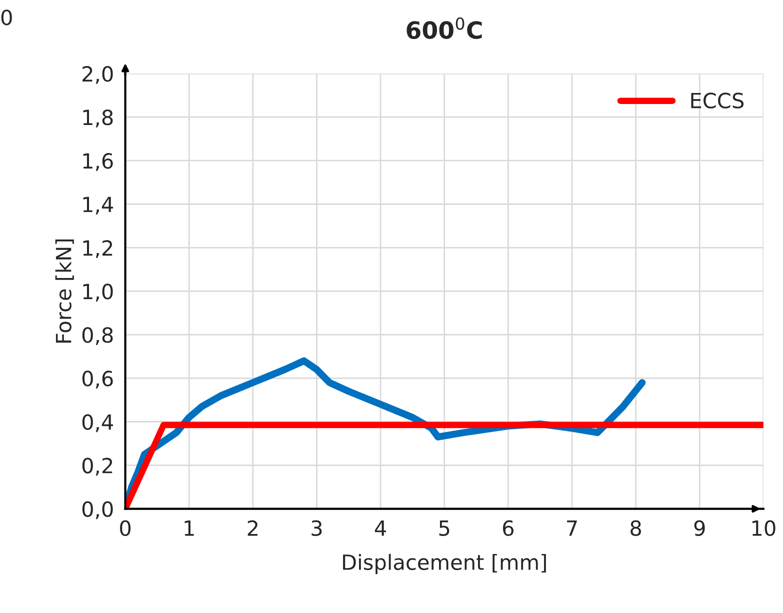  What do you see at coordinates (189, 528) in the screenshot?
I see `x-tick-label: 1` at bounding box center [189, 528].